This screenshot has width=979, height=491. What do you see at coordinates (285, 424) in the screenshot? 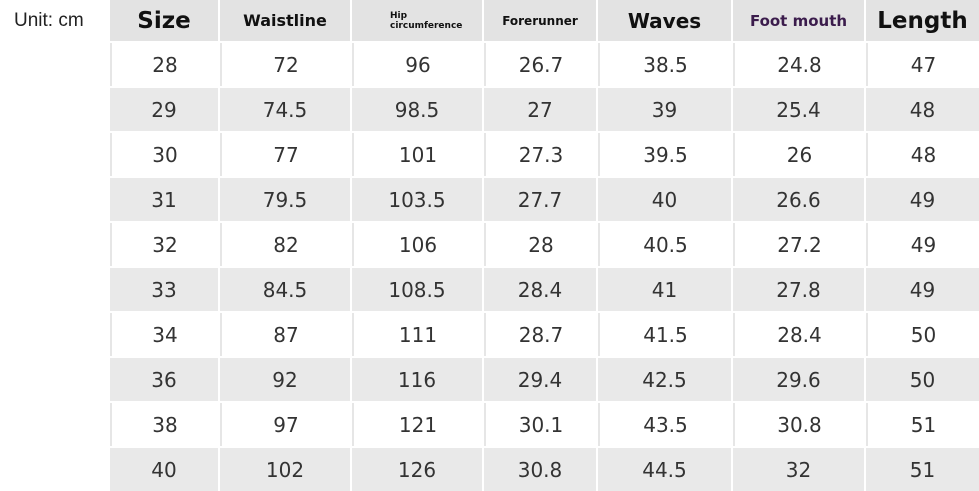
I see `table-cell: 97` at bounding box center [285, 424].